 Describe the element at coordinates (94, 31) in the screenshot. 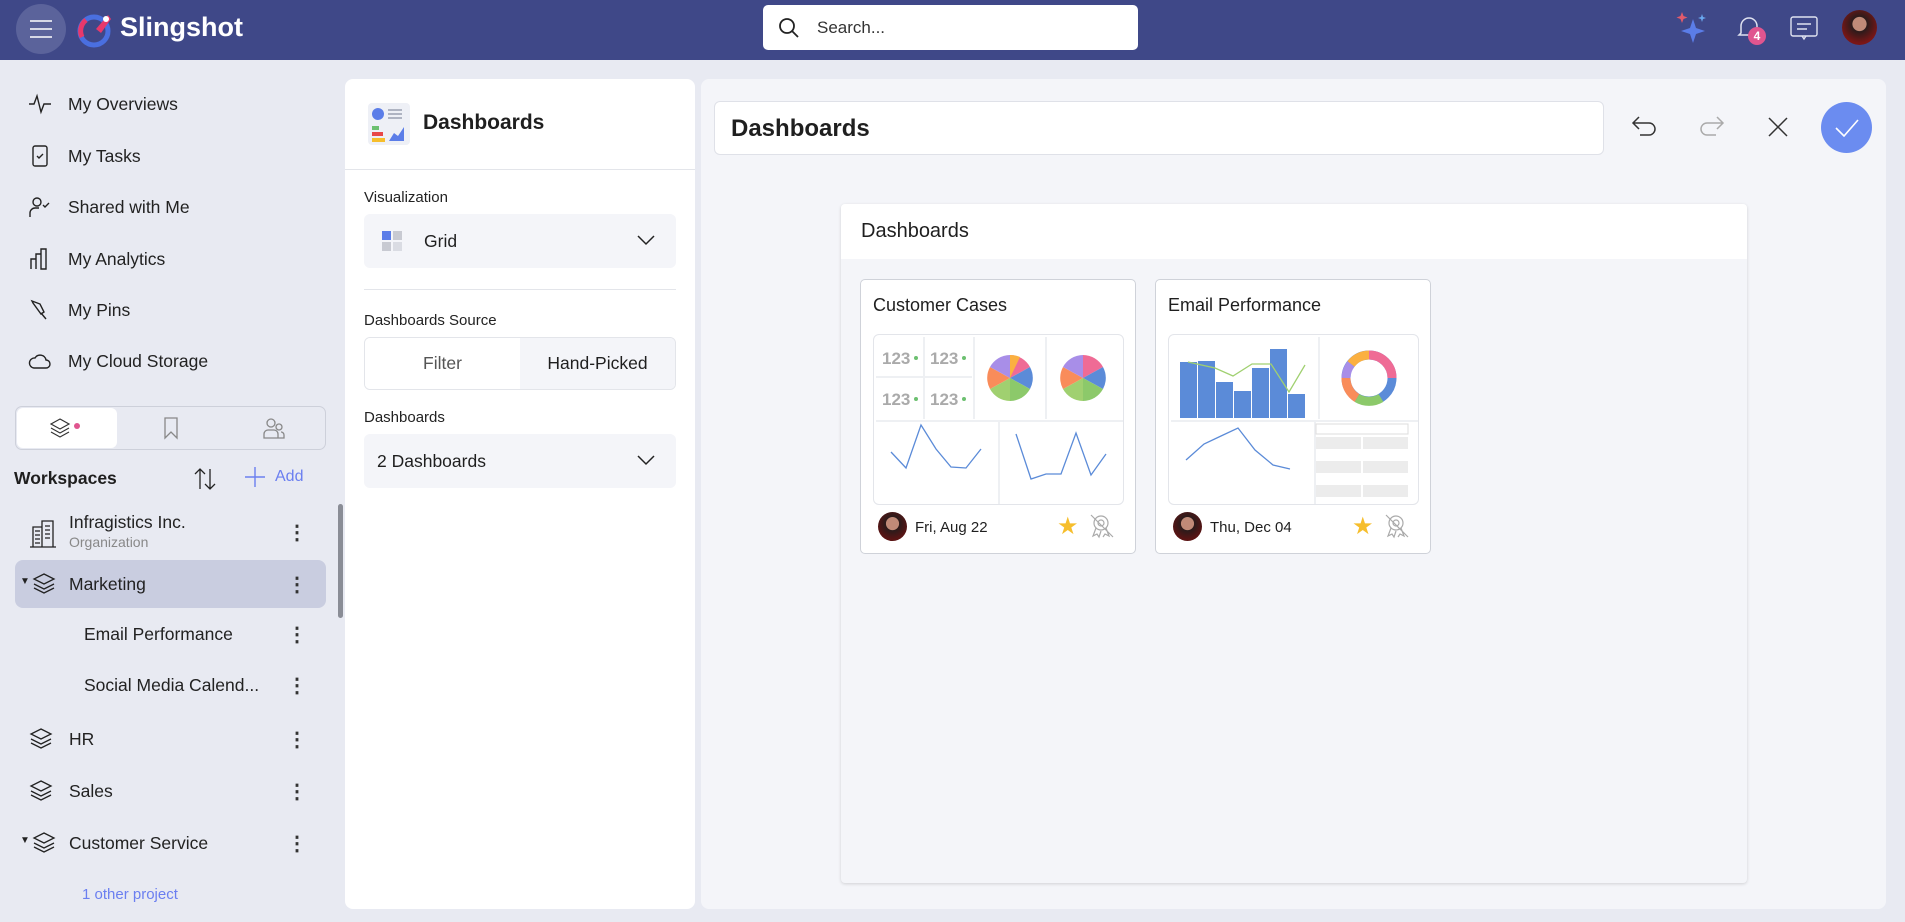

I see `slingshot-logo-icon` at that location.